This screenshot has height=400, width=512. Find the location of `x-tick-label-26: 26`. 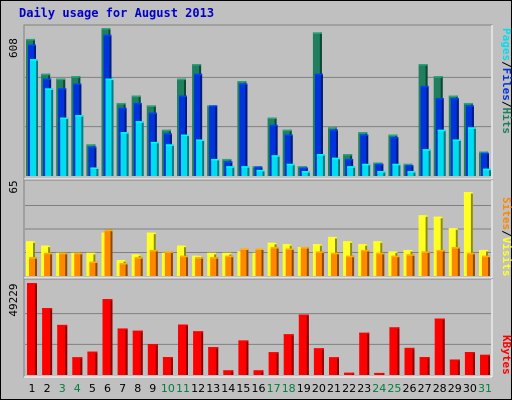

x-tick-label-26: 26 is located at coordinates (410, 388).